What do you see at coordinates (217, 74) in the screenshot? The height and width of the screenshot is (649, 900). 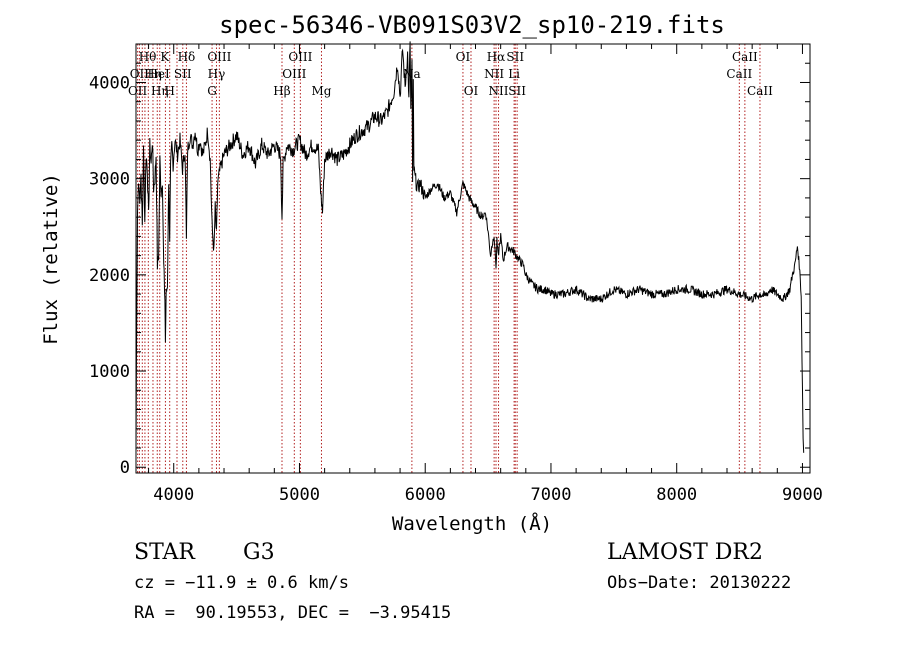 I see `line-label: Hγ` at bounding box center [217, 74].